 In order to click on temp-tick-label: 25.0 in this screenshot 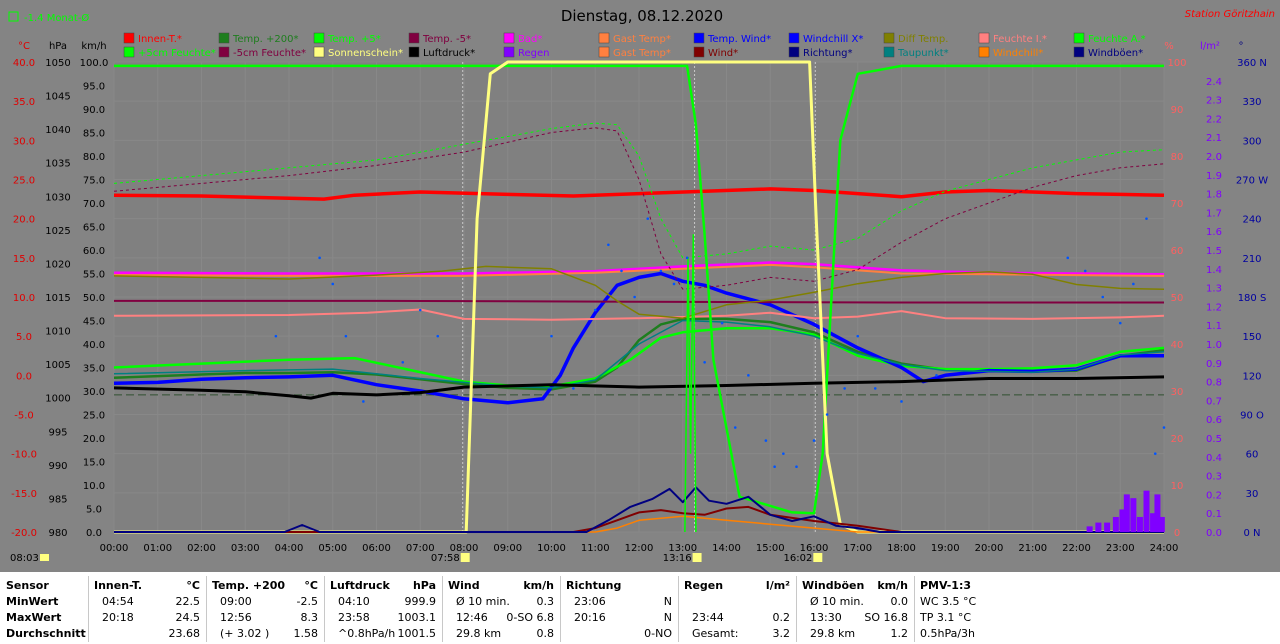, I will do `click(24, 181)`.